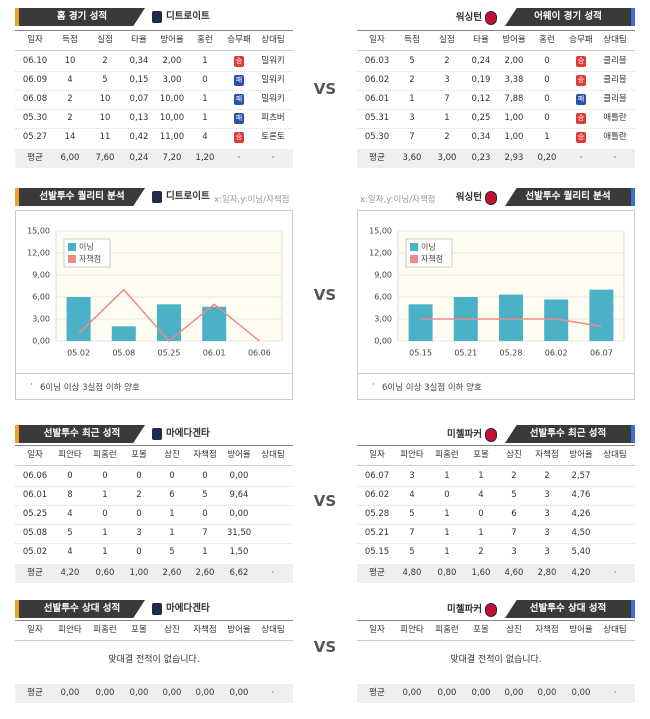  What do you see at coordinates (239, 533) in the screenshot?
I see `table-cell: 31,50` at bounding box center [239, 533].